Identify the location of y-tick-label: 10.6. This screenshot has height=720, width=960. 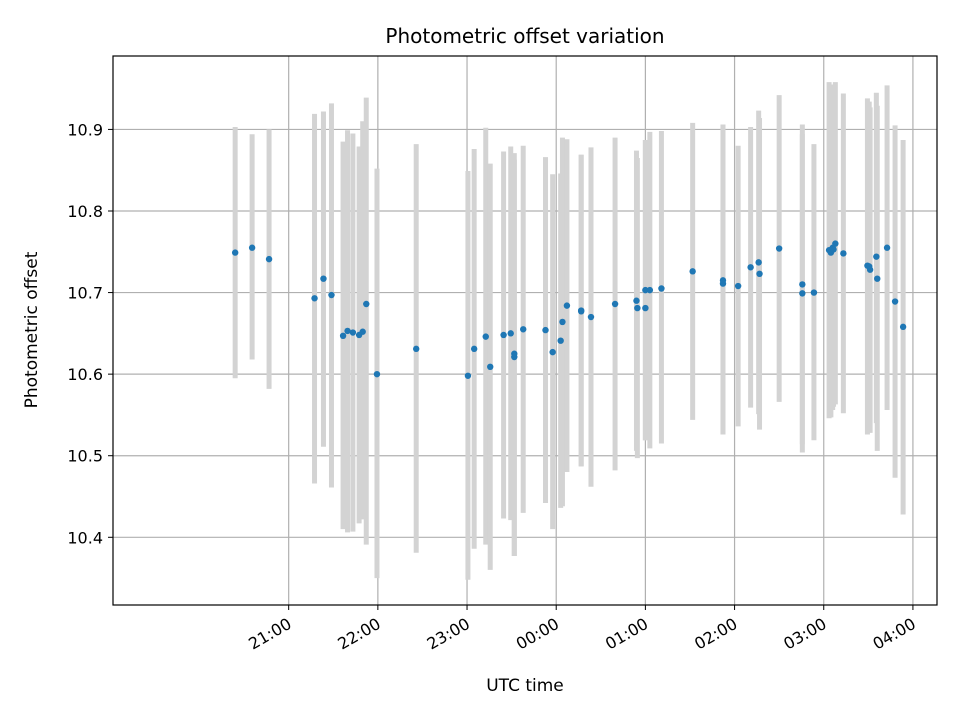
(85, 374).